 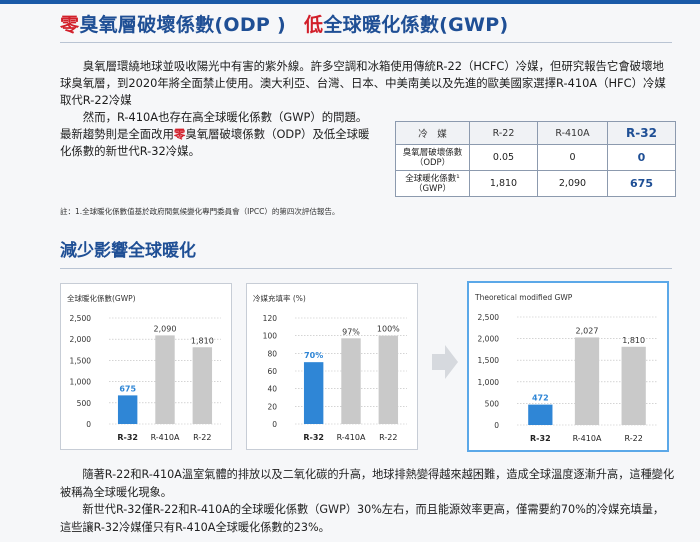 I want to click on data-label: 675, so click(x=127, y=388).